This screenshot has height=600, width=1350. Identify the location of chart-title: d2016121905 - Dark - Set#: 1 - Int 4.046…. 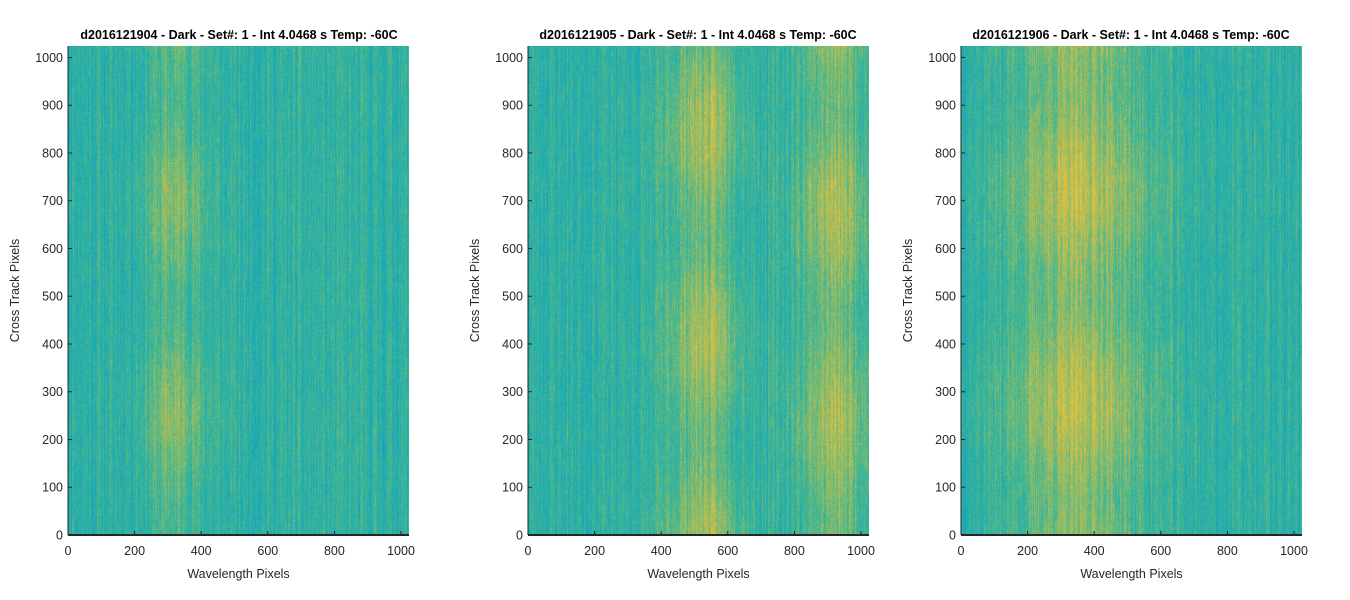
(697, 35).